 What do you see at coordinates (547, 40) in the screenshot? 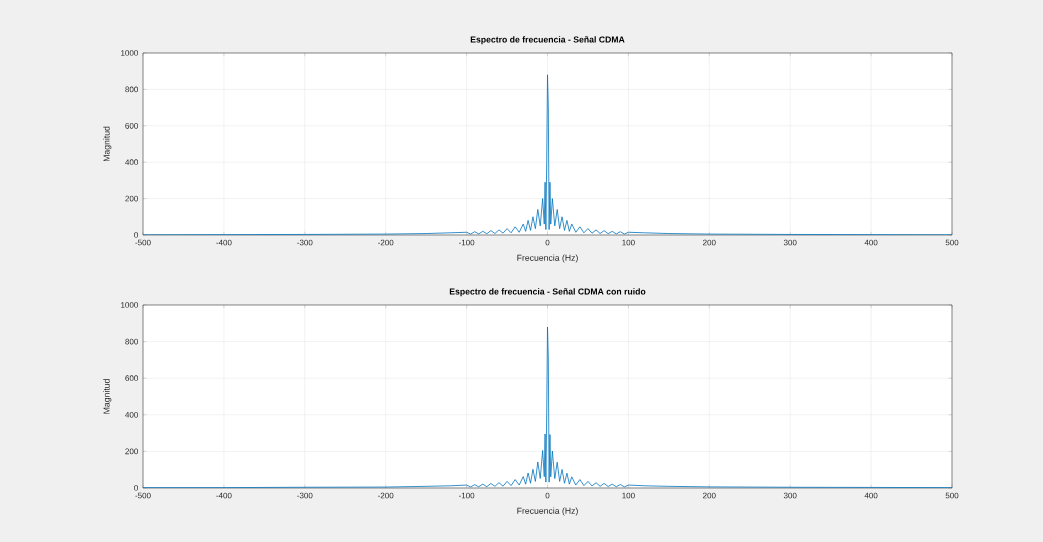
I see `chart-title: Espectro de frecuencia - Señal CDMA` at bounding box center [547, 40].